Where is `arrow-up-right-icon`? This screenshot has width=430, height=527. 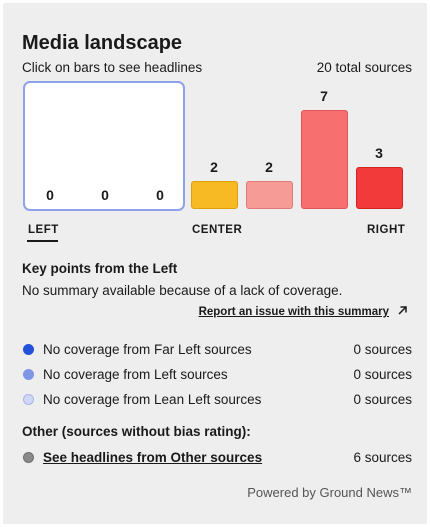 arrow-up-right-icon is located at coordinates (402, 312).